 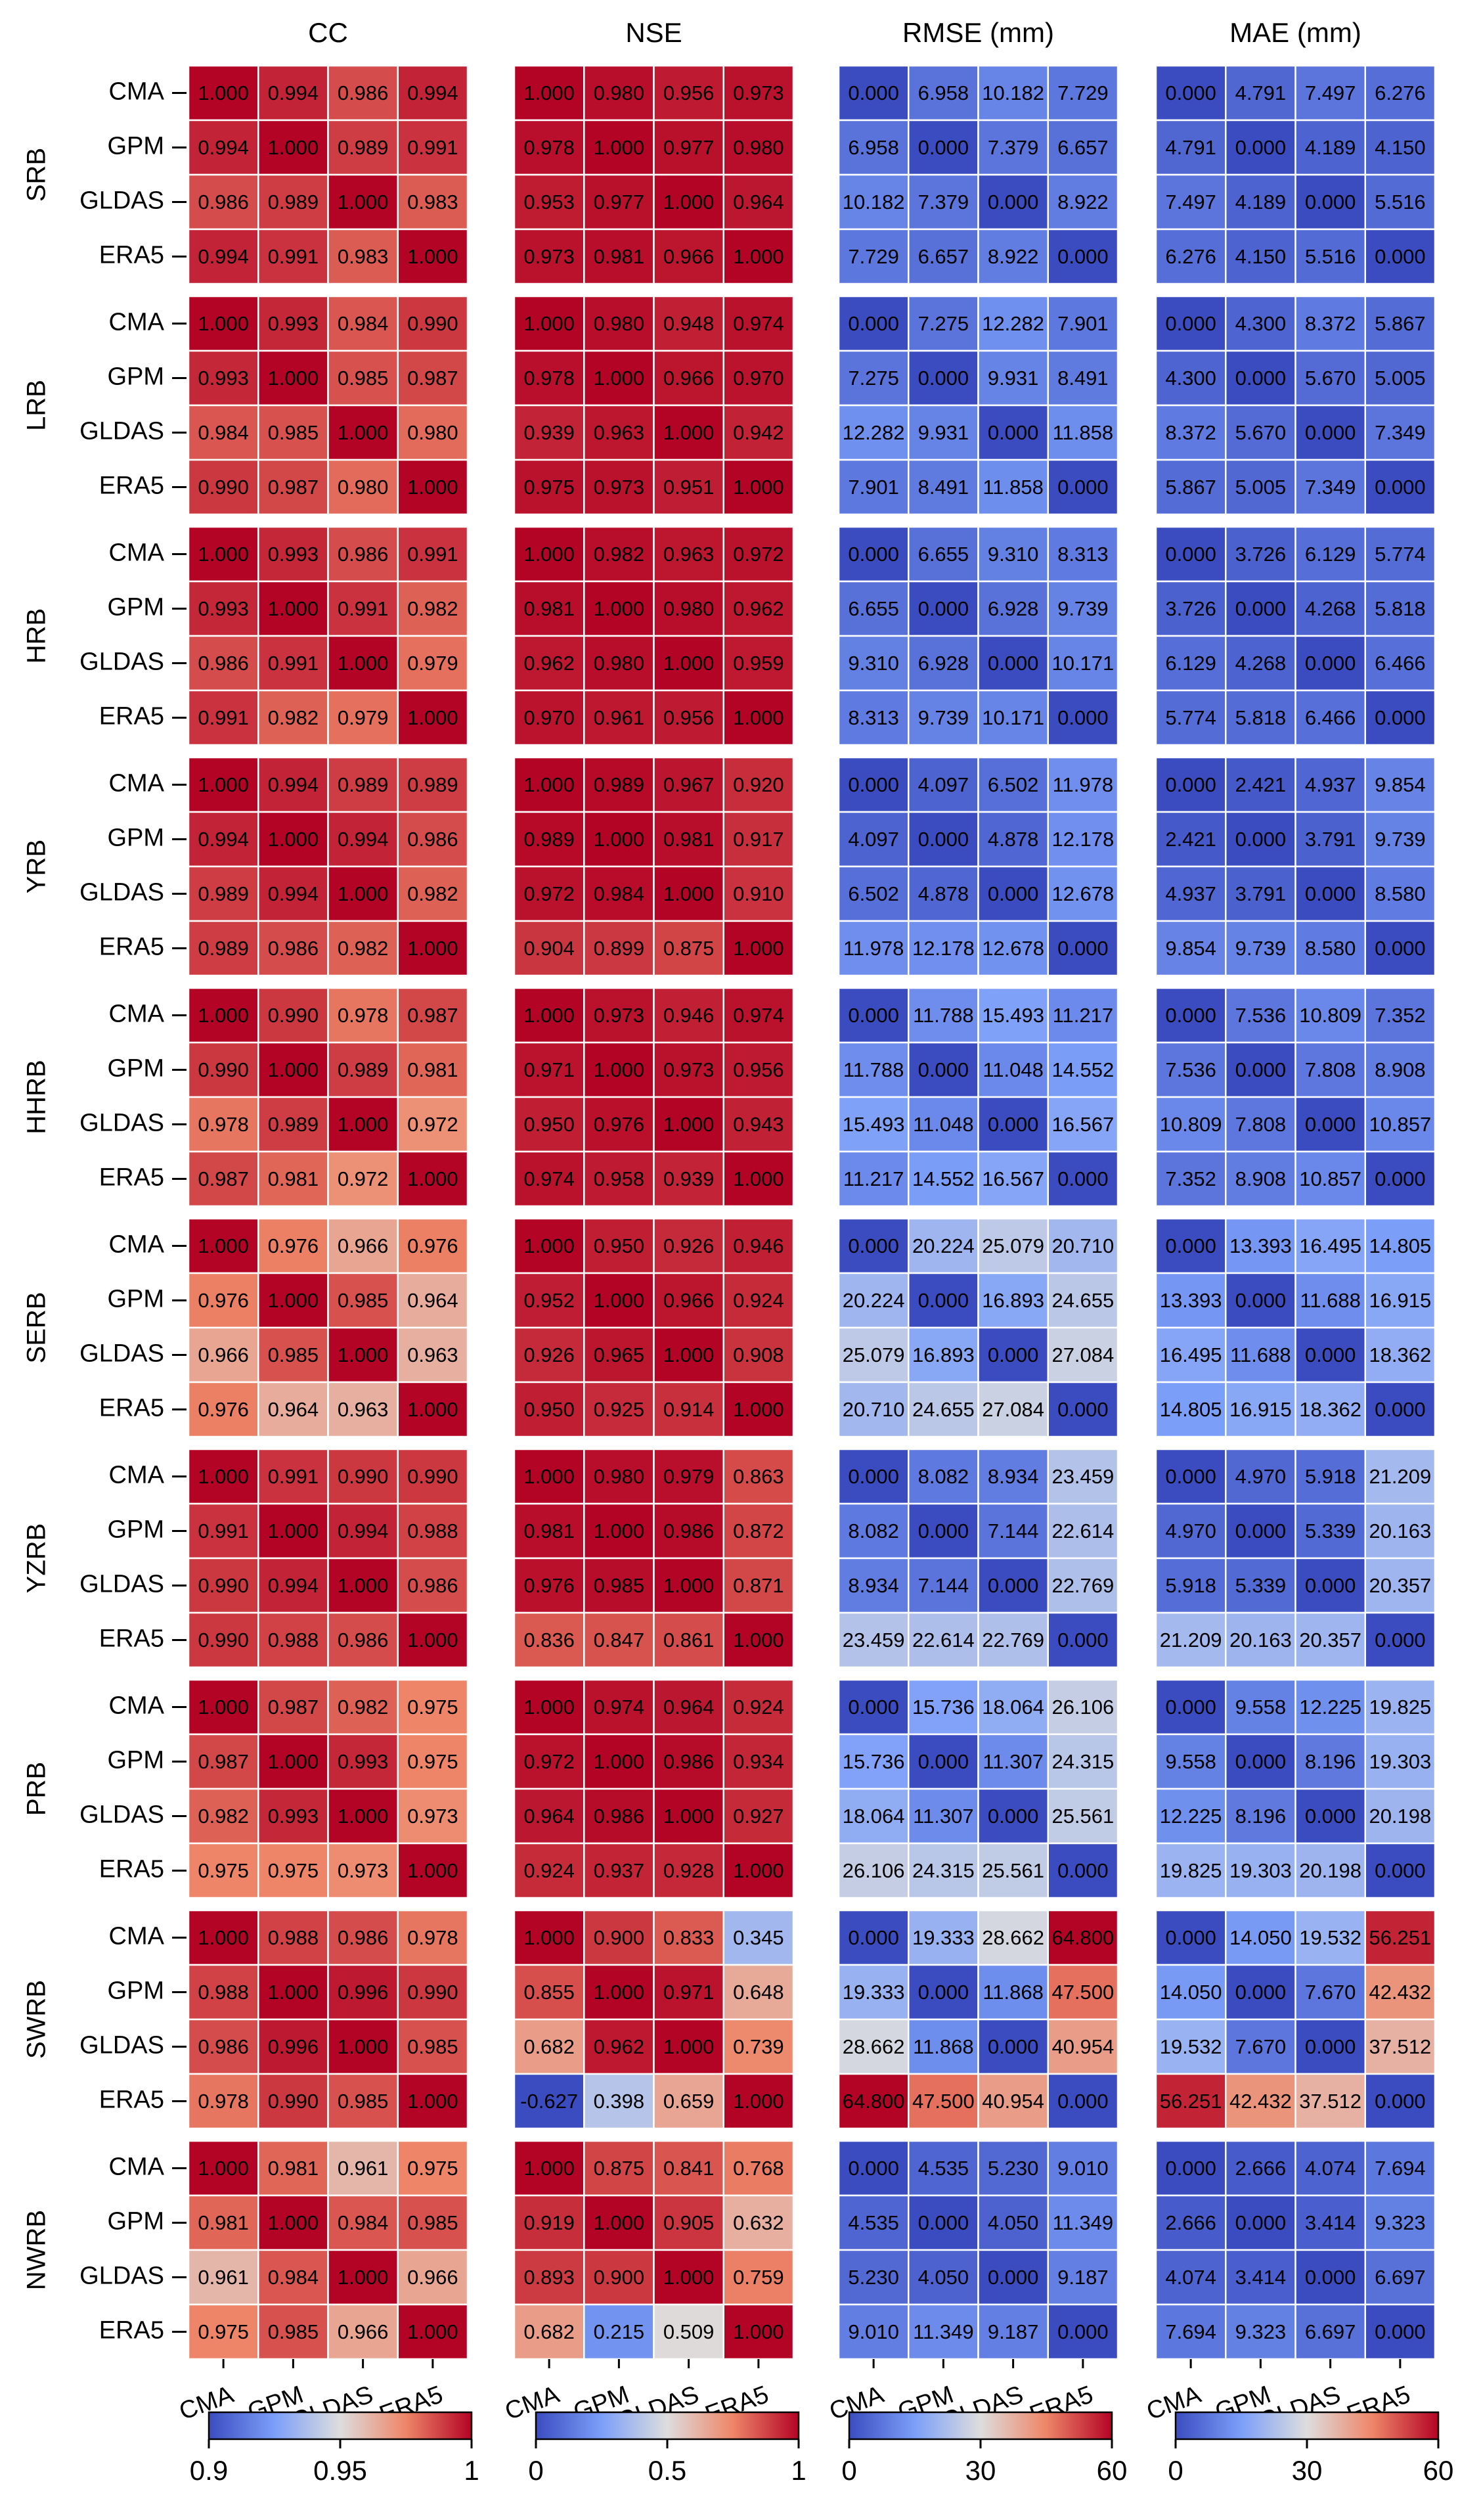 What do you see at coordinates (873, 147) in the screenshot?
I see `cell-value-label: 6.958` at bounding box center [873, 147].